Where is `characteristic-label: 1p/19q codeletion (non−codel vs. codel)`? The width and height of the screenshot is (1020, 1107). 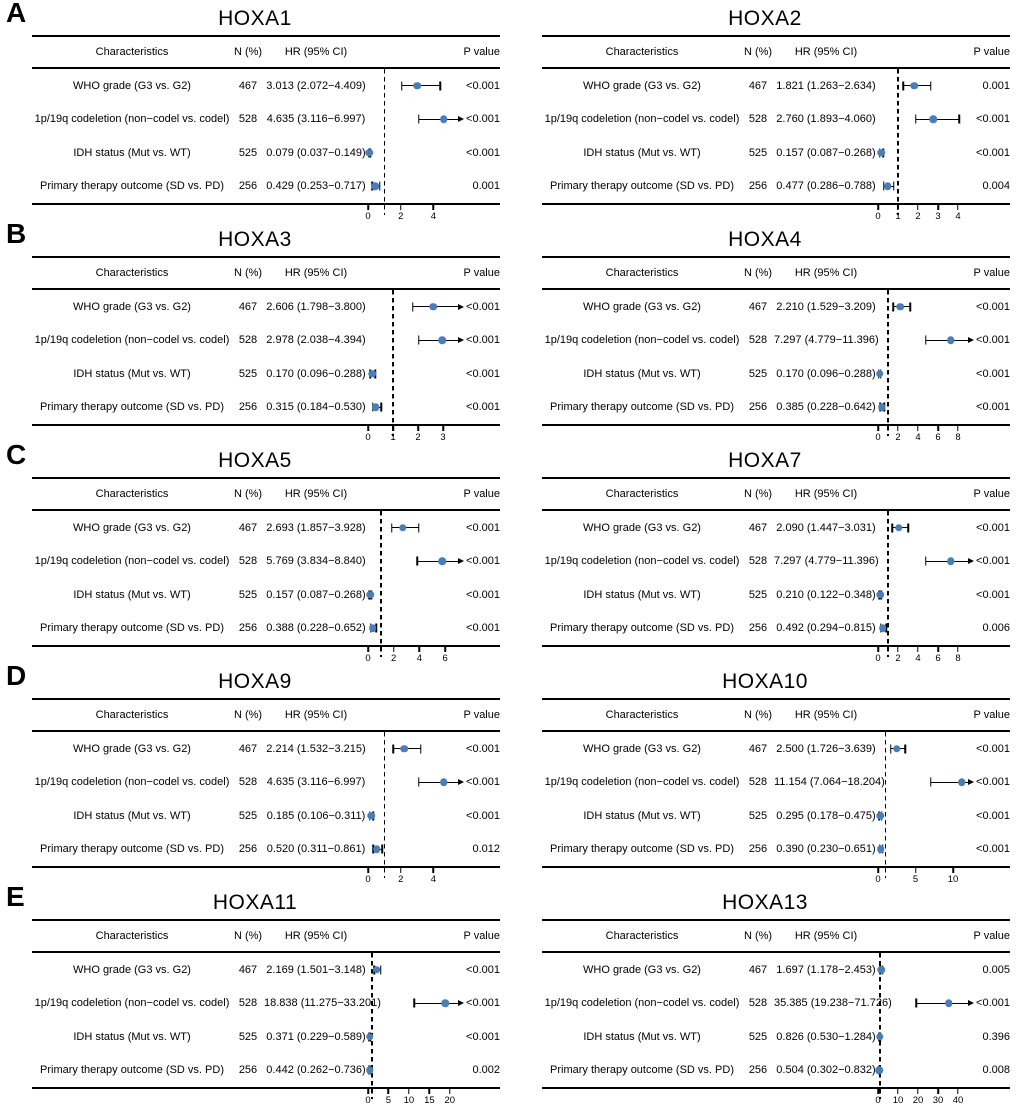 characteristic-label: 1p/19q codeletion (non−codel vs. codel) is located at coordinates (132, 1003).